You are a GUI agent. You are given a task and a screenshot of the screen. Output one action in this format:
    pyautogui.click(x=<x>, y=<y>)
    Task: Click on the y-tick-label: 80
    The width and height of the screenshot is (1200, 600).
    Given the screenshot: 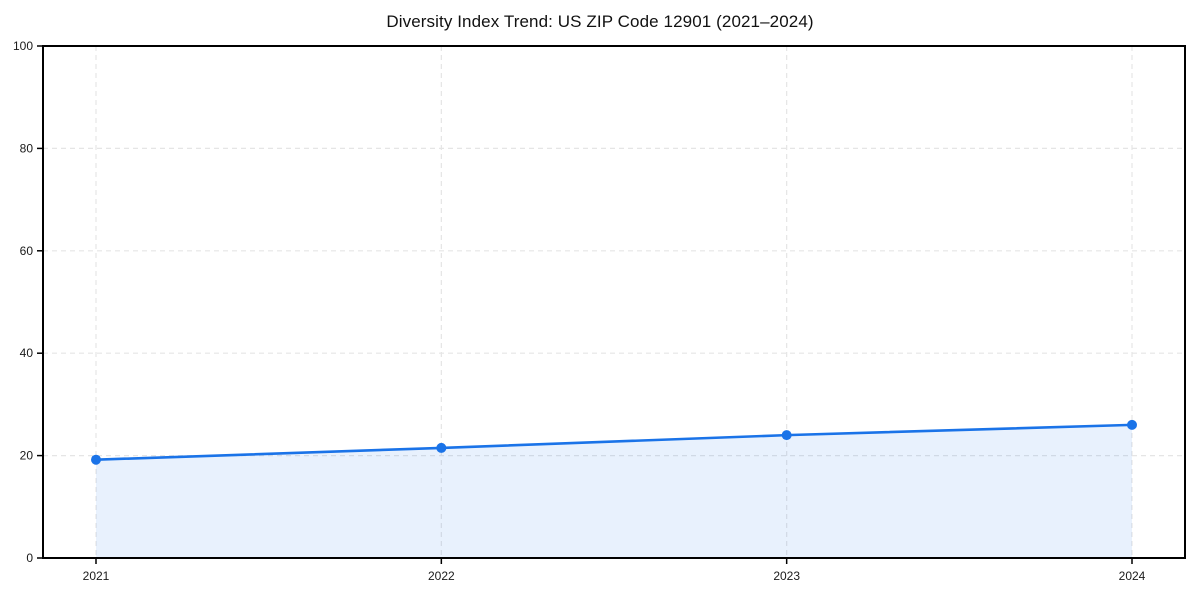 What is the action you would take?
    pyautogui.click(x=27, y=148)
    